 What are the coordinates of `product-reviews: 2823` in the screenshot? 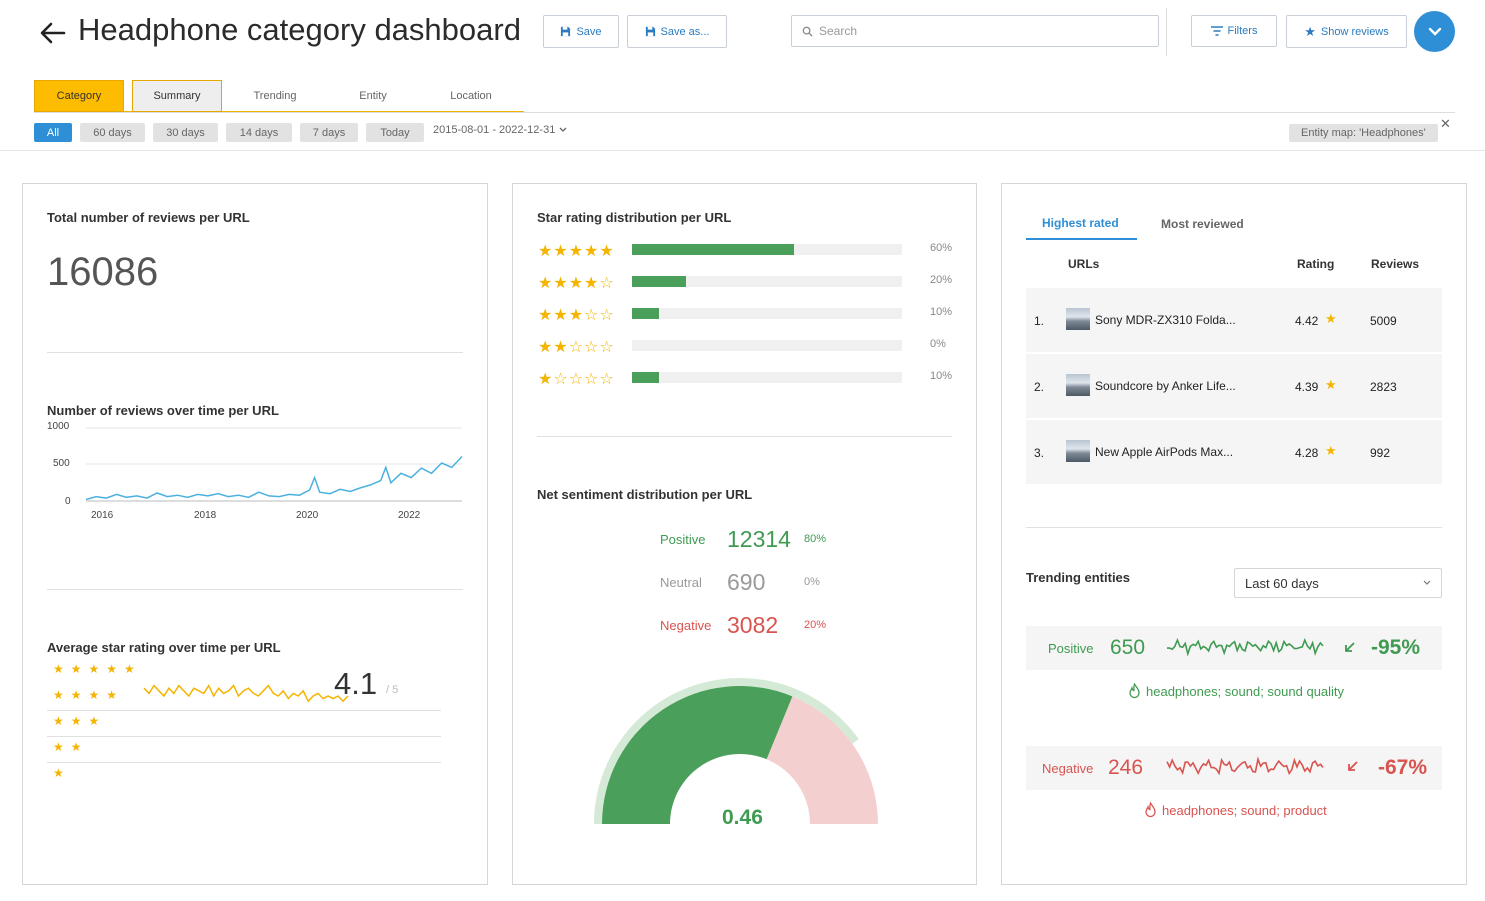 It's located at (1383, 387).